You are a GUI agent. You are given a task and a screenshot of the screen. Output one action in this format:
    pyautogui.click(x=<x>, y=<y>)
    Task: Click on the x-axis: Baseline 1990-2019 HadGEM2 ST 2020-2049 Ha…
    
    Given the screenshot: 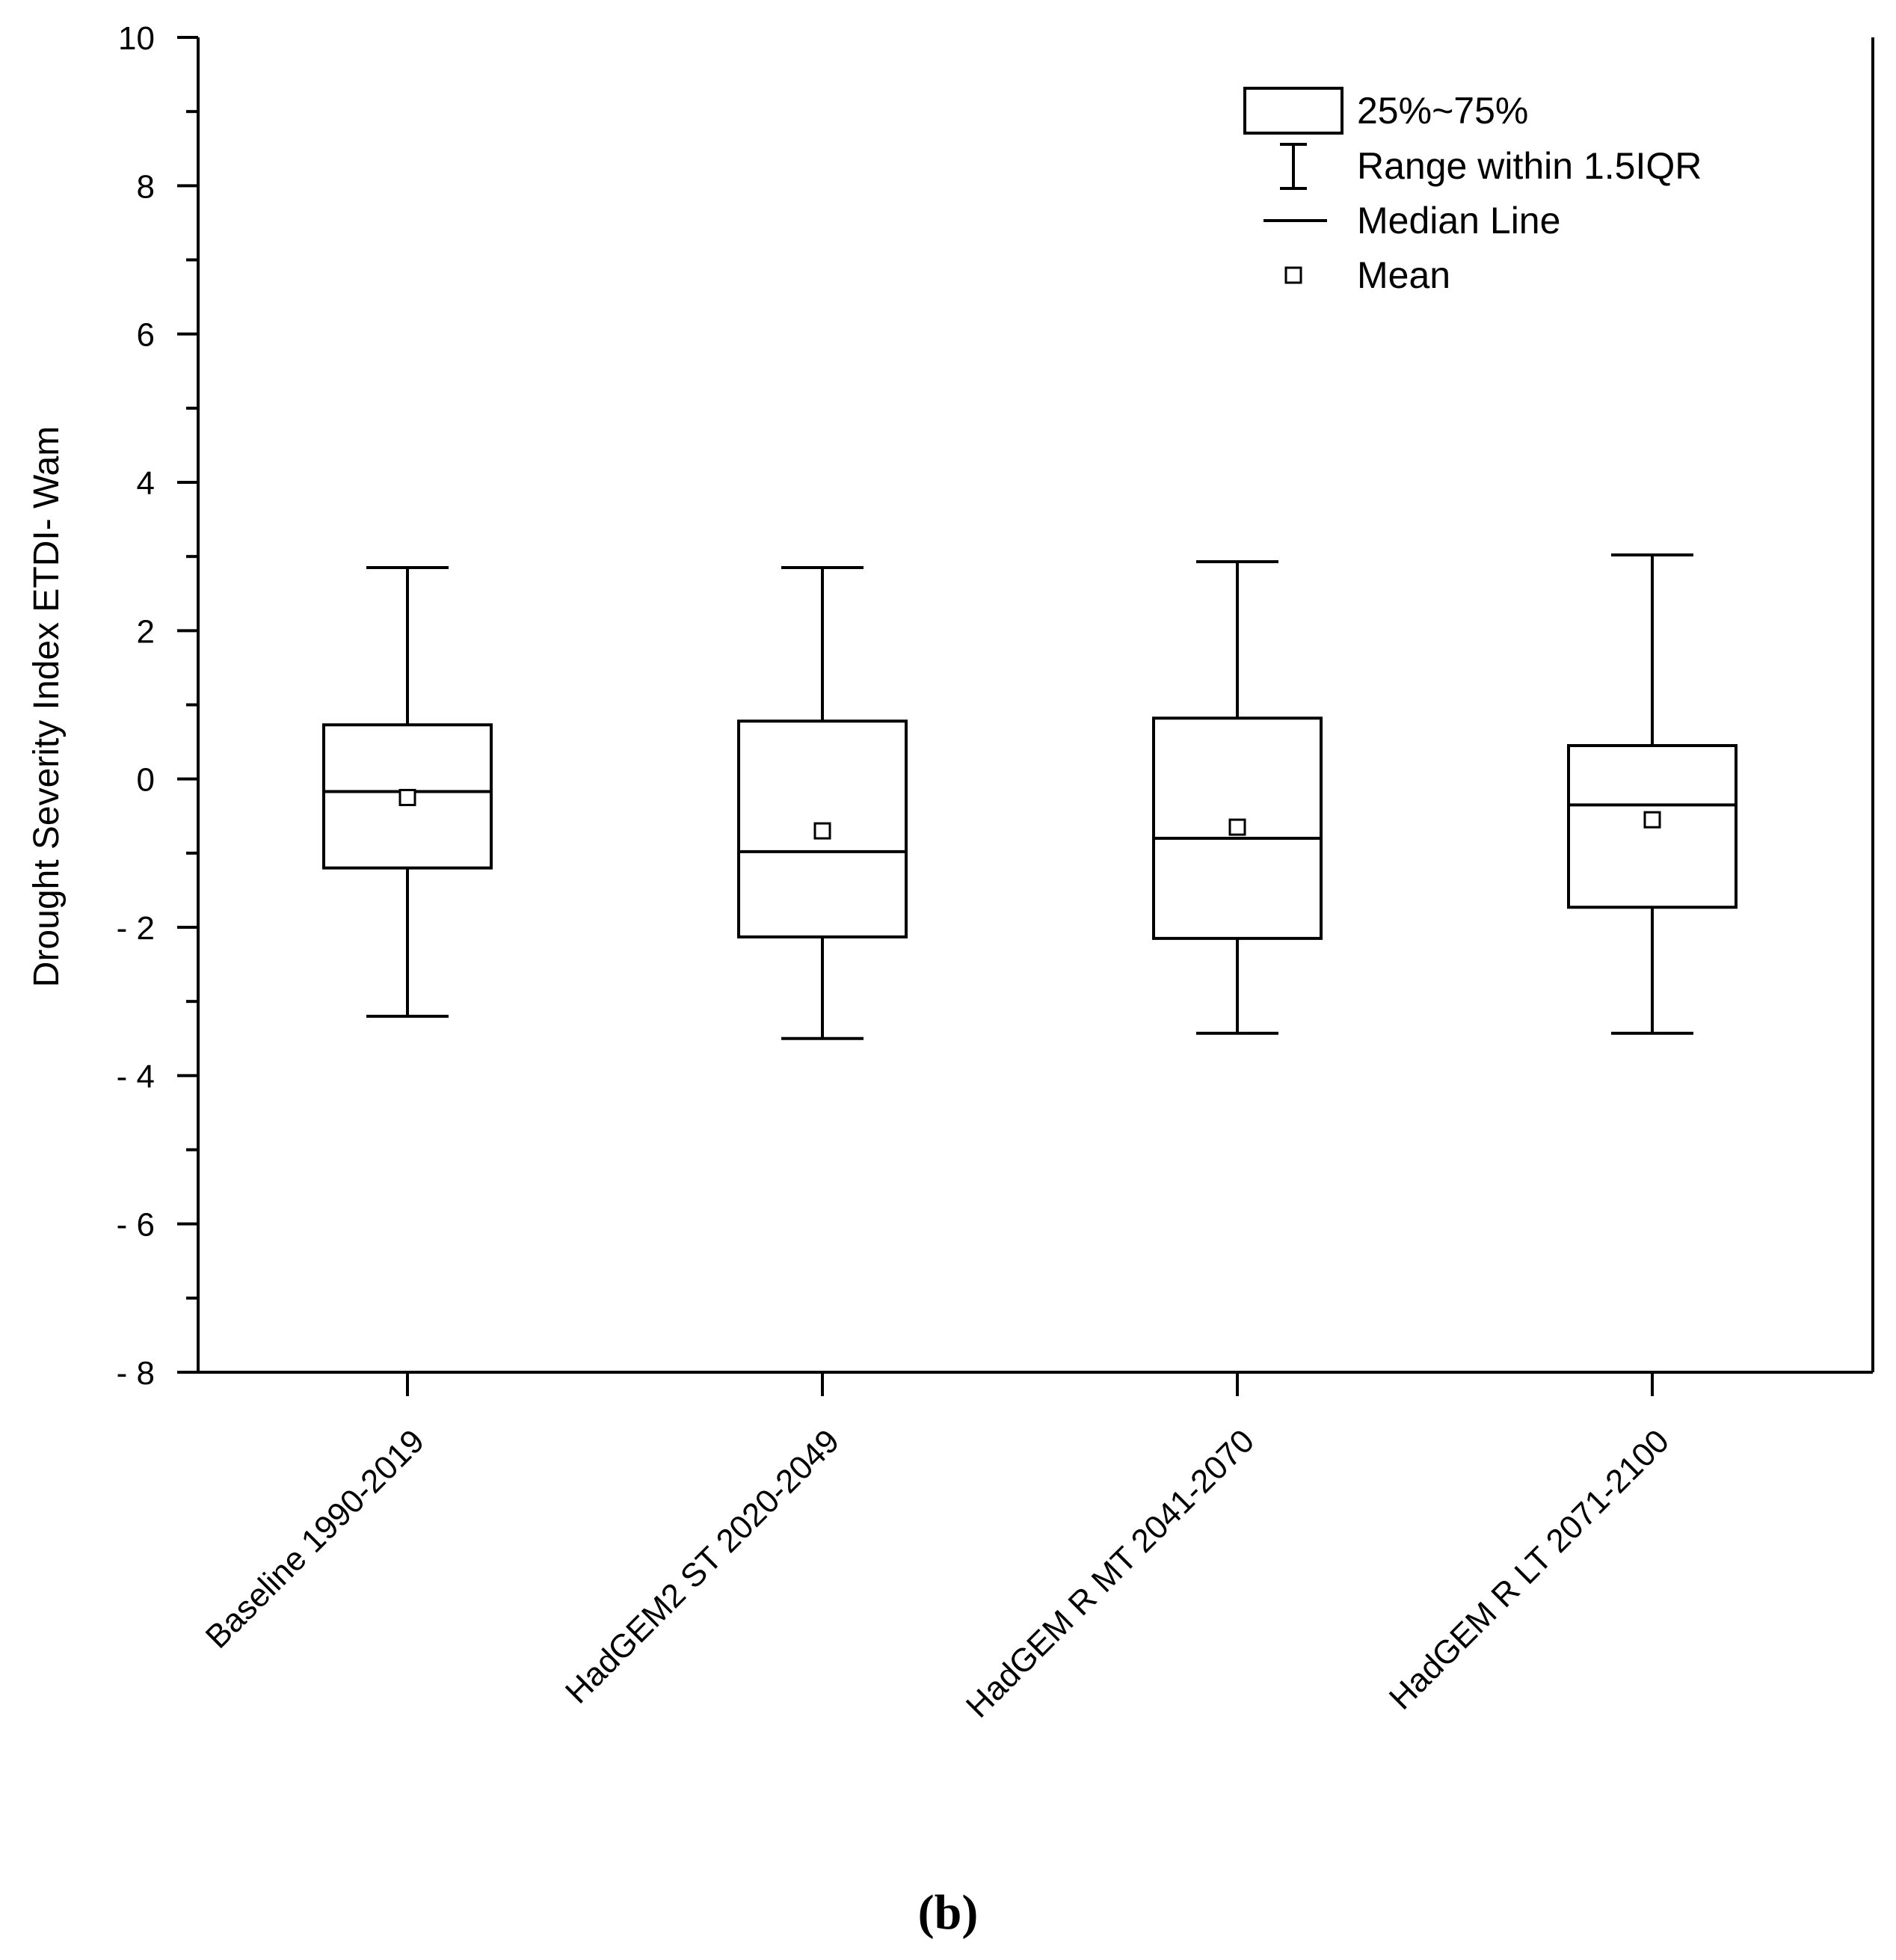 What is the action you would take?
    pyautogui.click(x=938, y=1549)
    